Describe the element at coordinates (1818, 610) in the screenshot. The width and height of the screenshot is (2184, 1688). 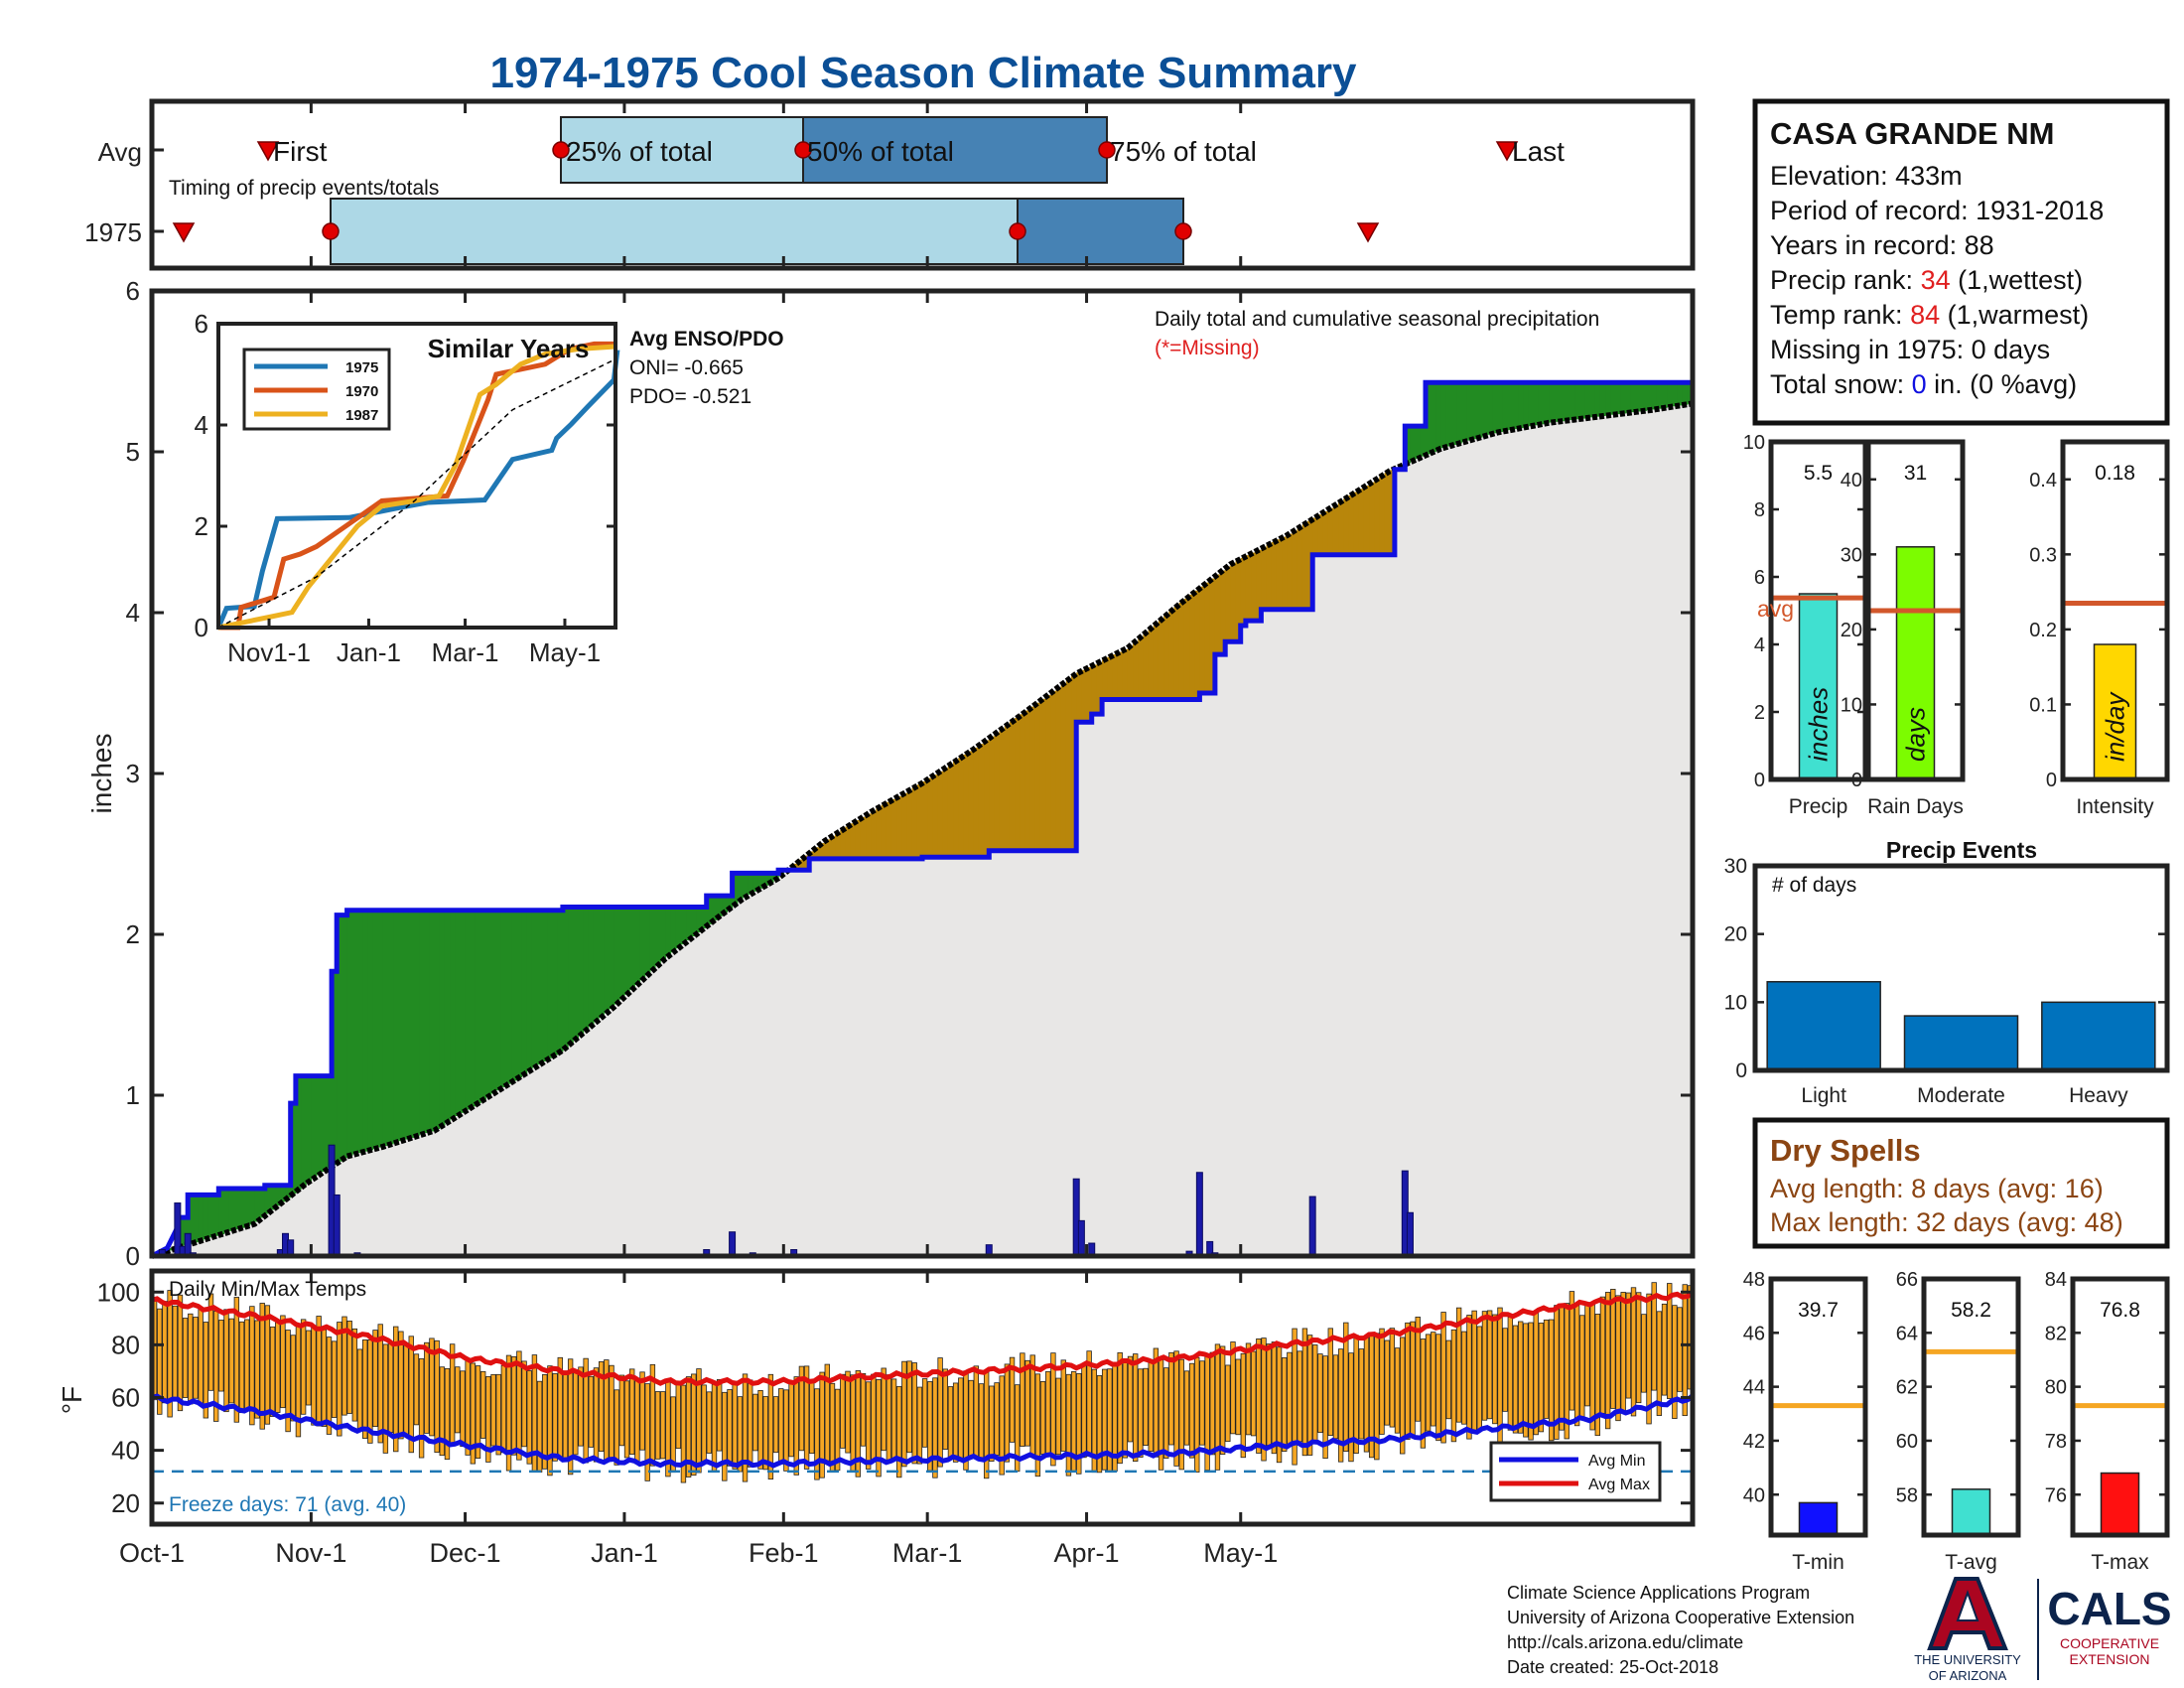
I see `summary-frame-precip-total` at that location.